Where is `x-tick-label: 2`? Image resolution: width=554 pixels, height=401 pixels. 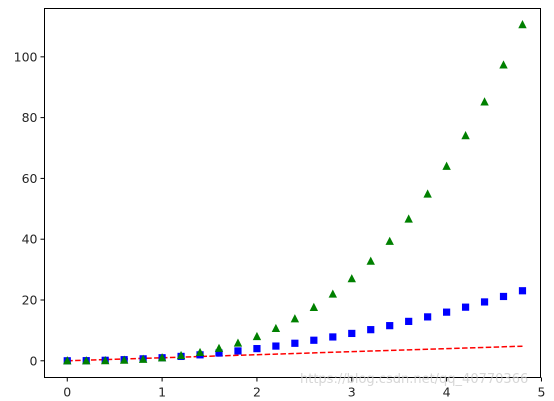
x-tick-label: 2 is located at coordinates (257, 392).